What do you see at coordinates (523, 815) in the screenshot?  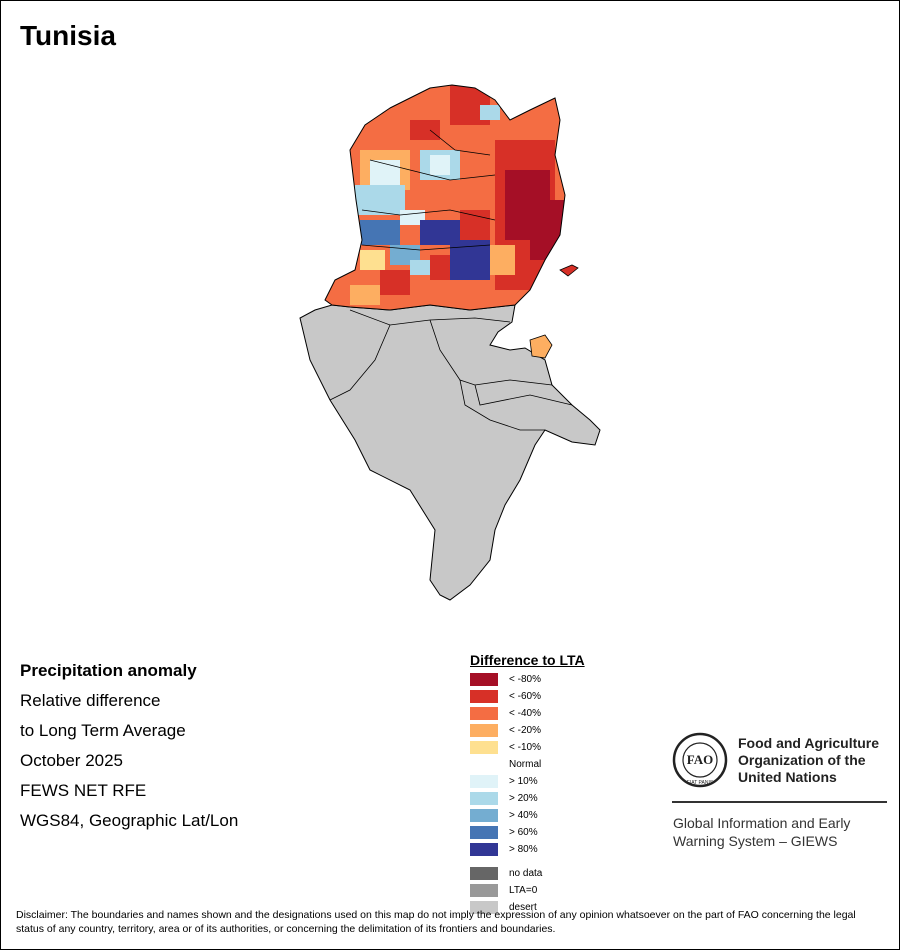 I see `legend-label: > 40%` at bounding box center [523, 815].